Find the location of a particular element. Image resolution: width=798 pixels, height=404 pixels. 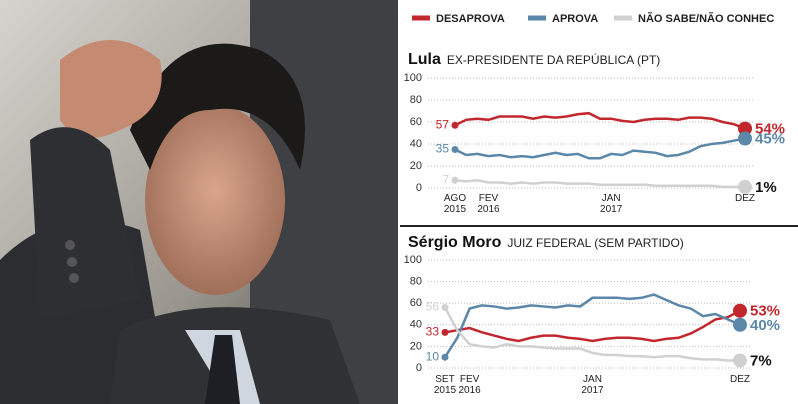

start-label: 57 is located at coordinates (443, 124).